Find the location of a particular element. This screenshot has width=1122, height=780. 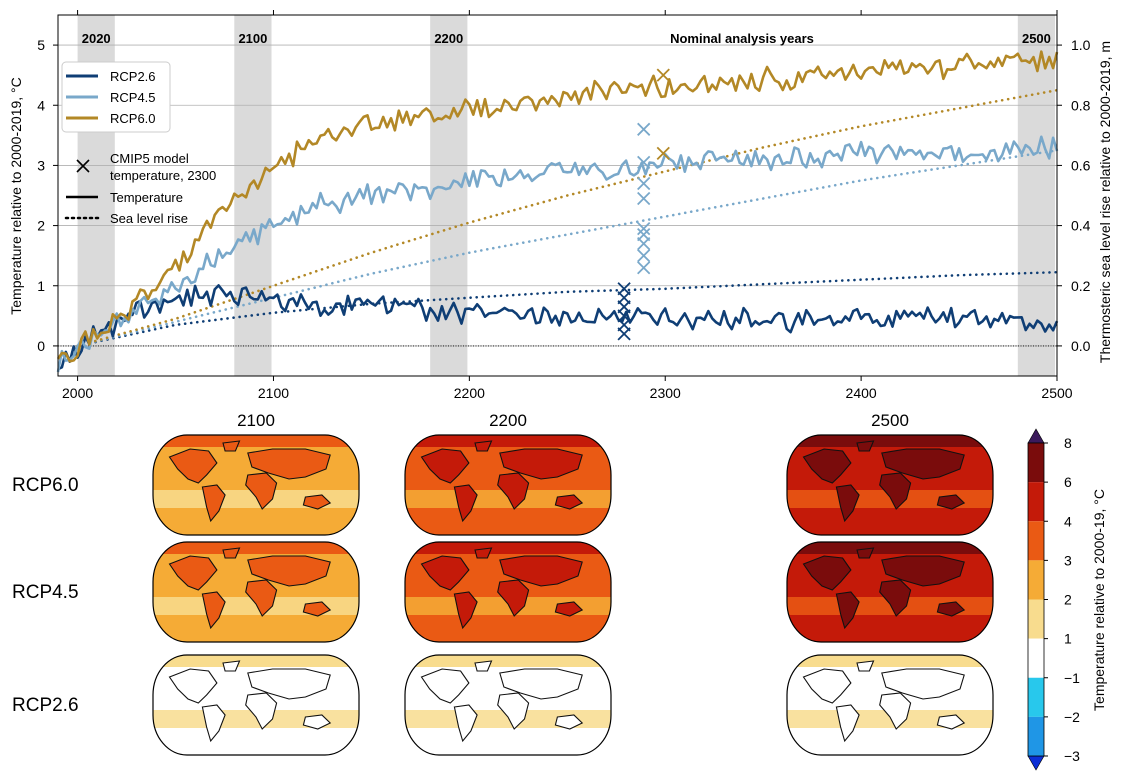

x-tick-label: 2500 is located at coordinates (1056, 393).